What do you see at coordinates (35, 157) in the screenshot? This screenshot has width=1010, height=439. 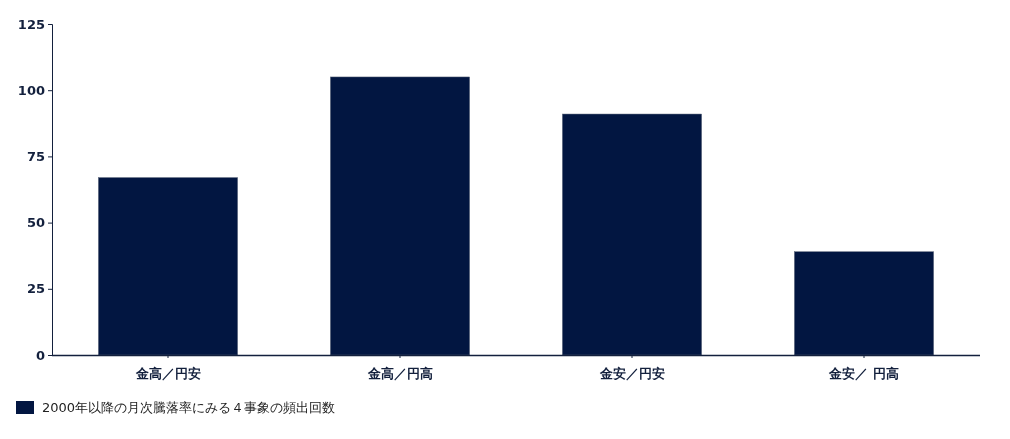 I see `y-tick-label: 75` at bounding box center [35, 157].